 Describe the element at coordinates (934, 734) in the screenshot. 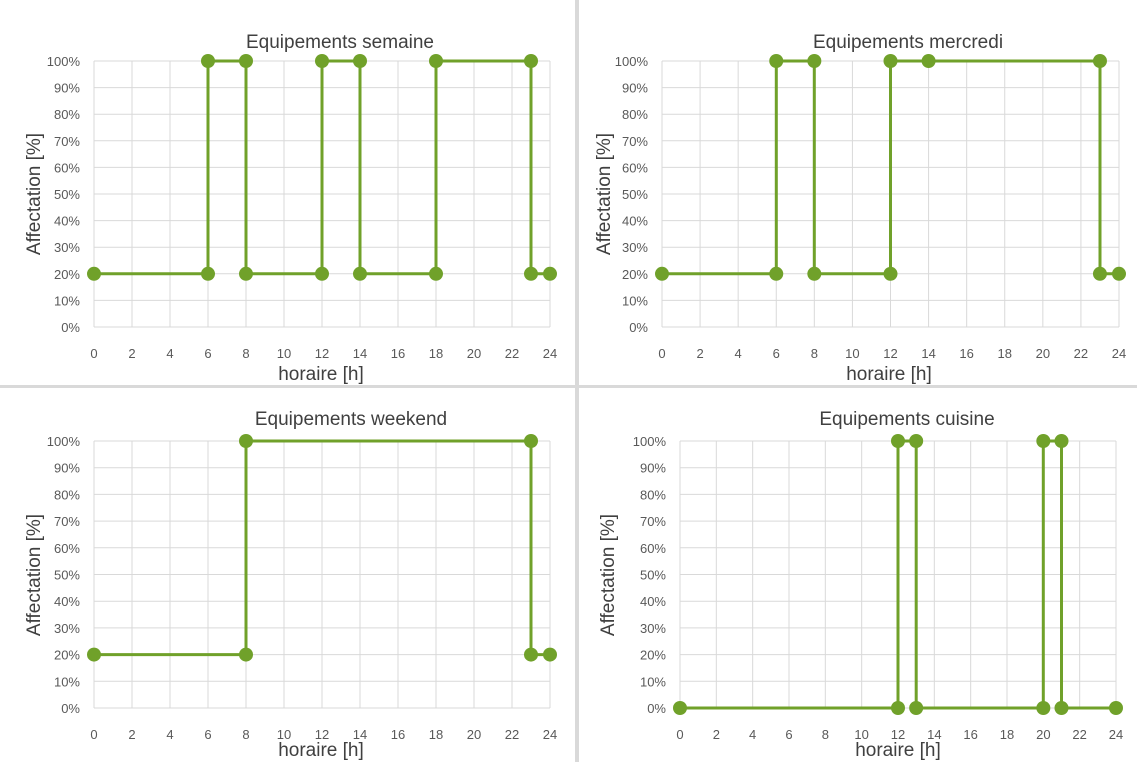

I see `x-tick-label: 14` at that location.